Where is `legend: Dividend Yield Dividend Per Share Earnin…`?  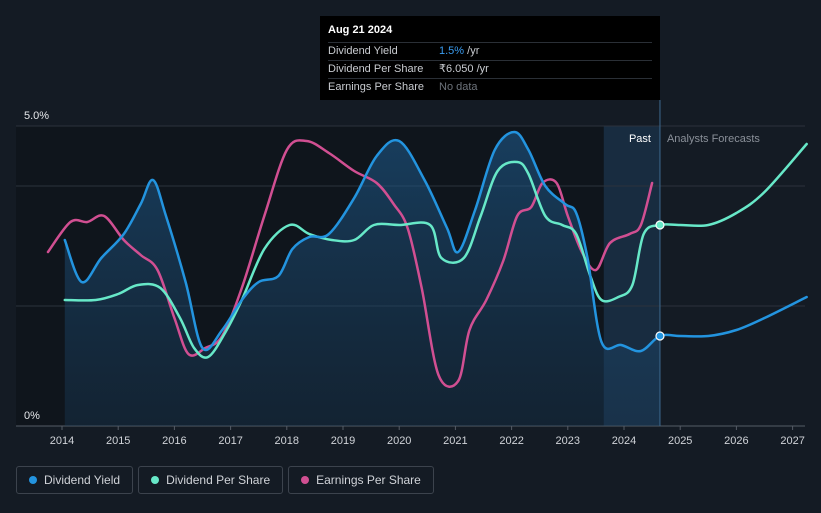 legend: Dividend Yield Dividend Per Share Earnin… is located at coordinates (225, 480).